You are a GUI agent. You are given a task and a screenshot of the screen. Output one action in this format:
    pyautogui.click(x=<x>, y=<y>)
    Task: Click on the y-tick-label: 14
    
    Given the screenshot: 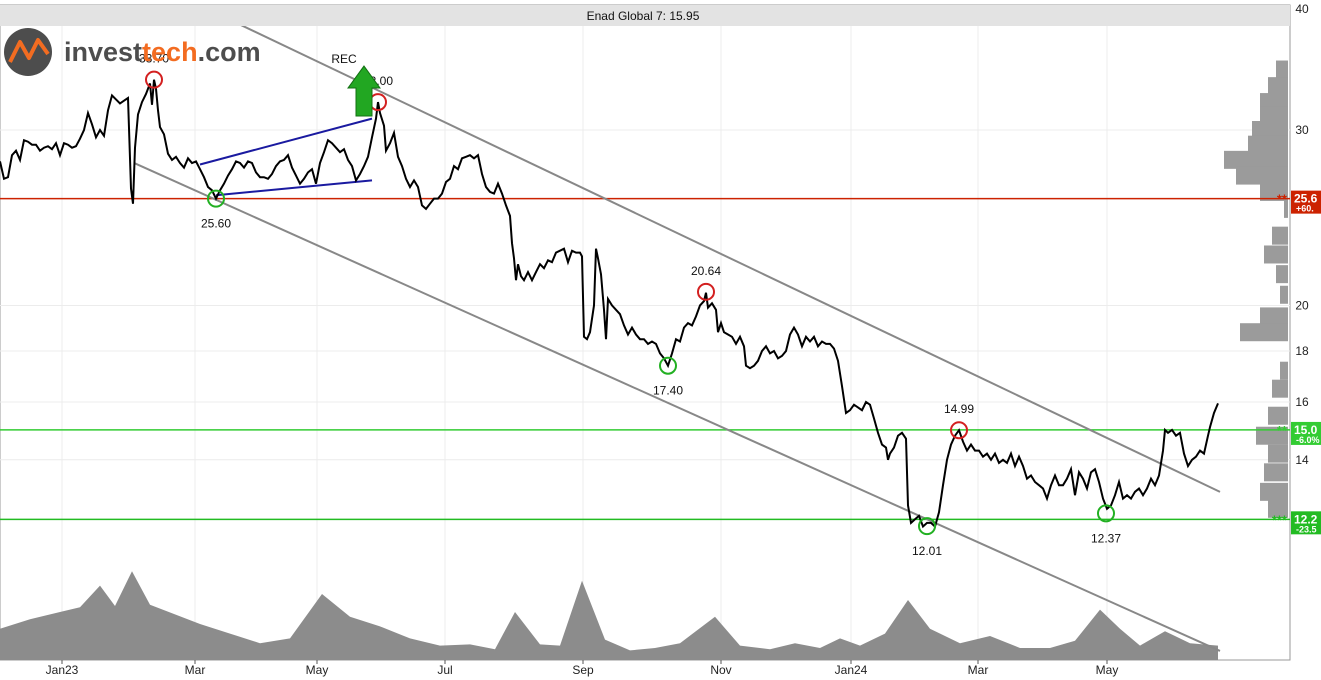 What is the action you would take?
    pyautogui.click(x=1302, y=460)
    